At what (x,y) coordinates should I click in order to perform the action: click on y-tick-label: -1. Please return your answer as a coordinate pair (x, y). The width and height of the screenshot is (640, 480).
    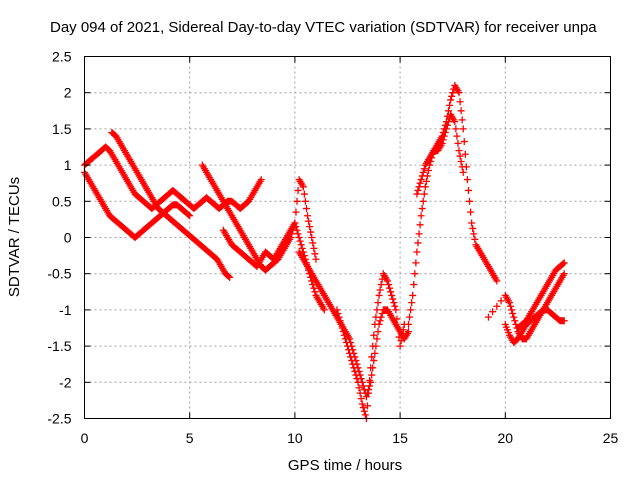
    Looking at the image, I should click on (65, 310).